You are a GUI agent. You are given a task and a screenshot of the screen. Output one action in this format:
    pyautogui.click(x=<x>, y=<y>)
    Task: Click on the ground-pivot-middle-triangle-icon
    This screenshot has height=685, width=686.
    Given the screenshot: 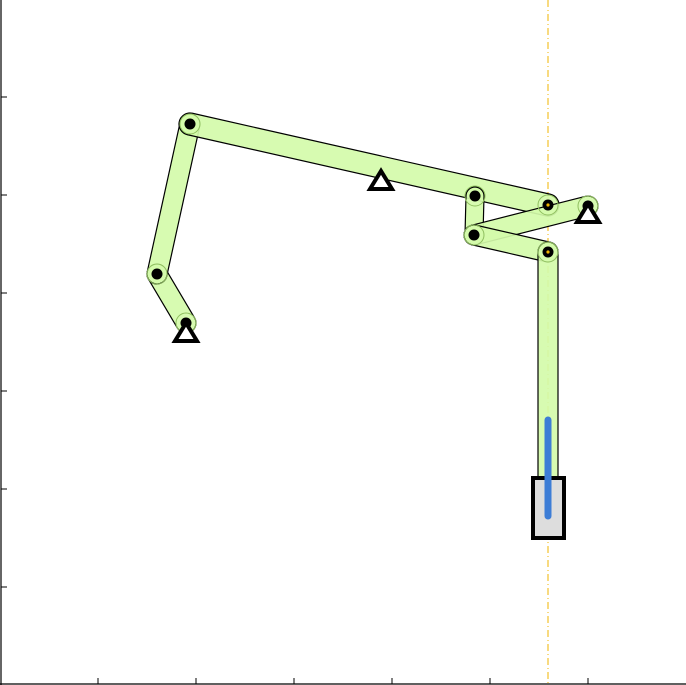 What is the action you would take?
    pyautogui.click(x=381, y=179)
    